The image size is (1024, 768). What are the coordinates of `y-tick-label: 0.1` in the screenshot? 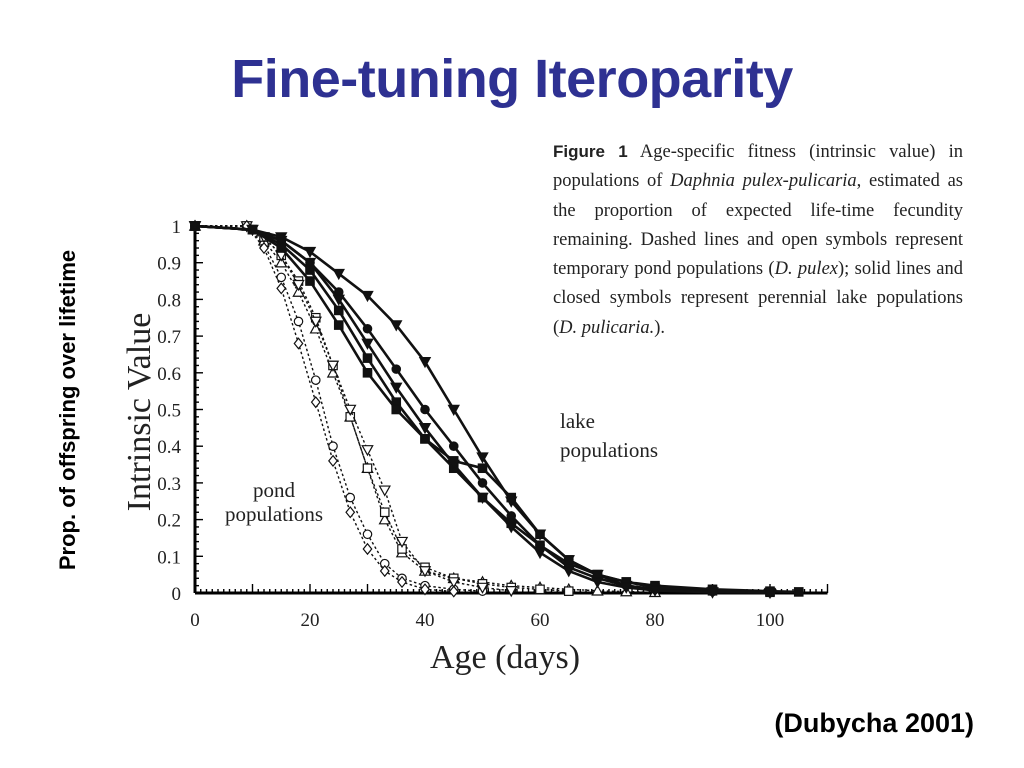 It's located at (169, 557).